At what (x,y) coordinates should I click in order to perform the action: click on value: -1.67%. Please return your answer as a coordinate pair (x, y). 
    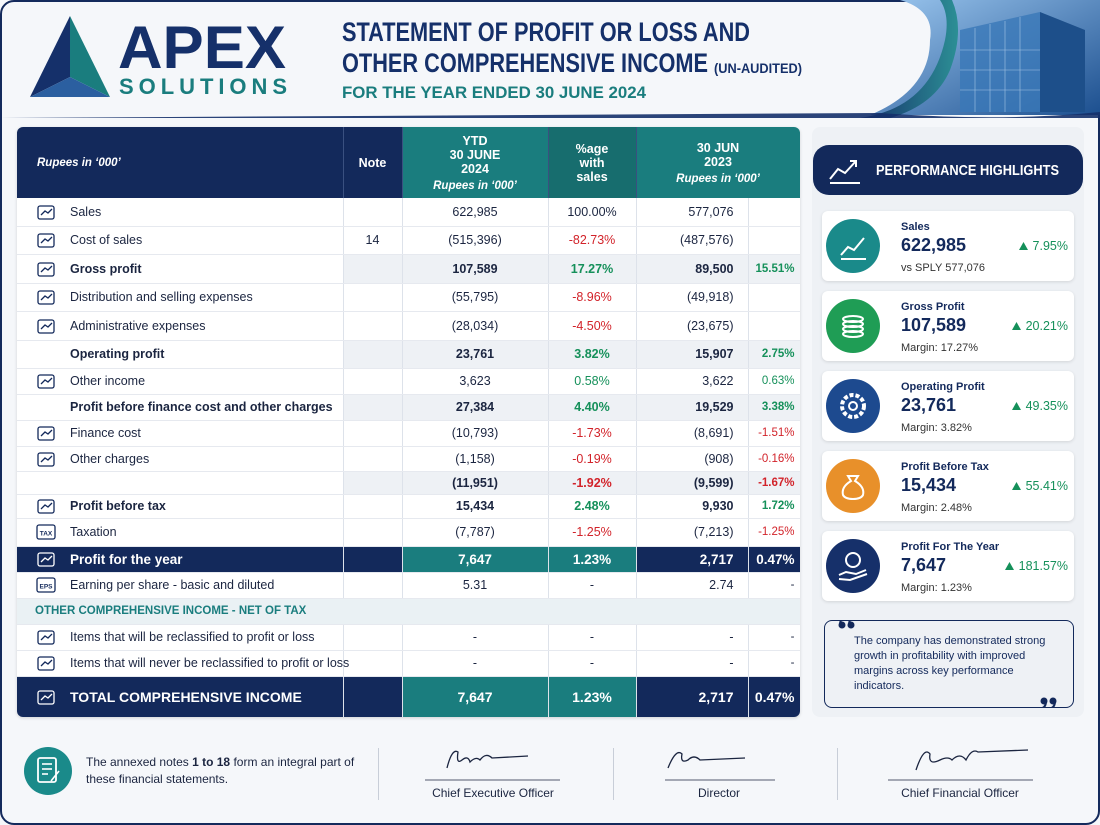
    Looking at the image, I should click on (776, 482).